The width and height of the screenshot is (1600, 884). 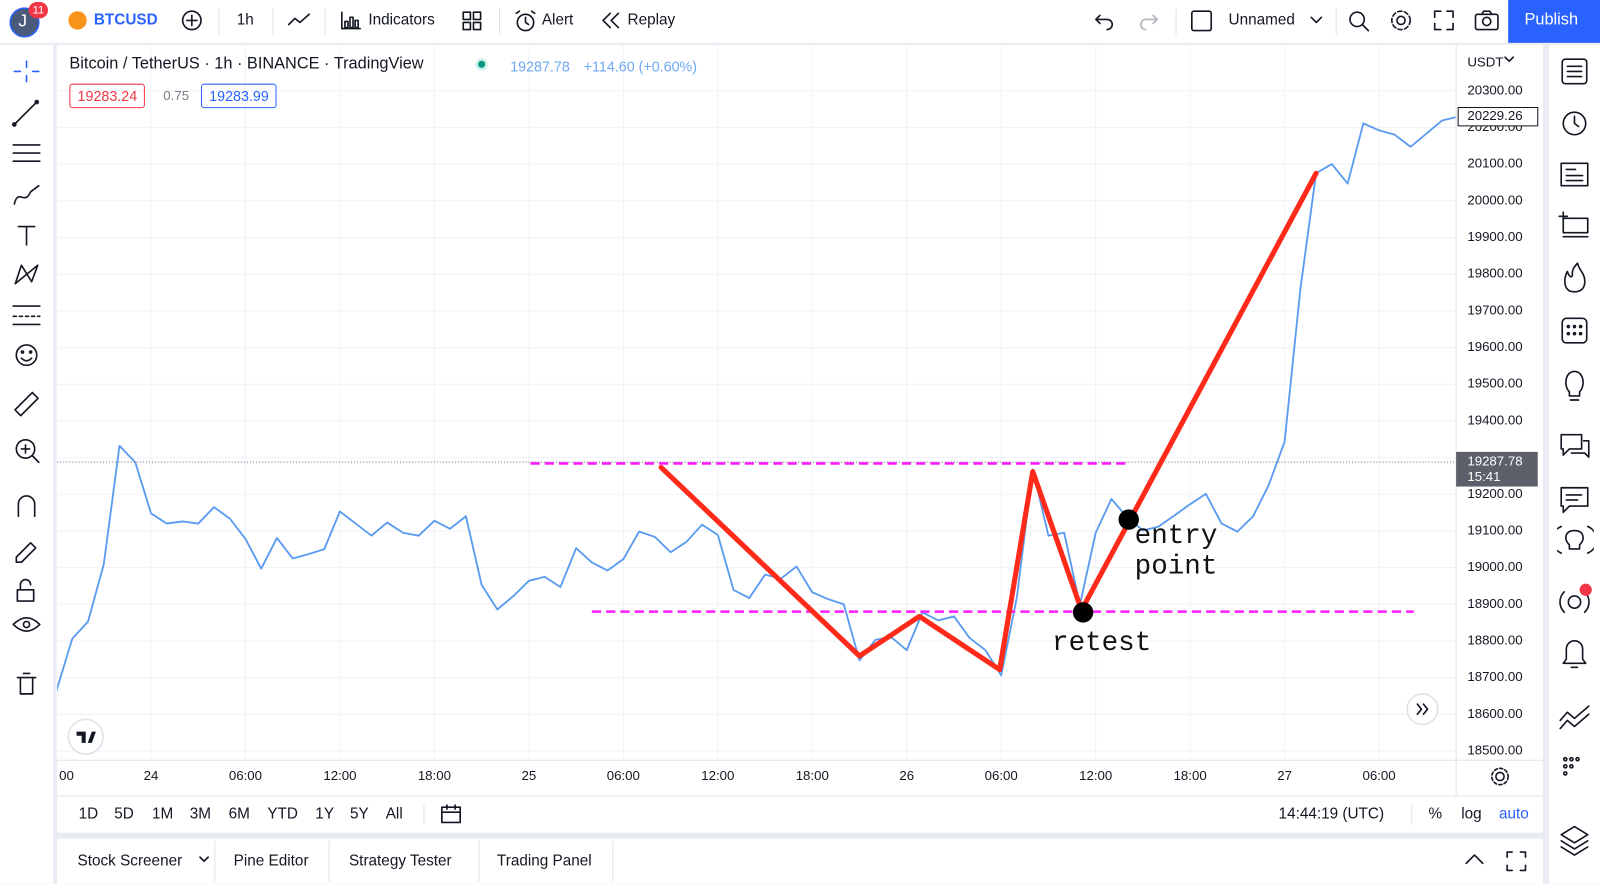 What do you see at coordinates (1494, 419) in the screenshot?
I see `y-tick-label: 19400.00` at bounding box center [1494, 419].